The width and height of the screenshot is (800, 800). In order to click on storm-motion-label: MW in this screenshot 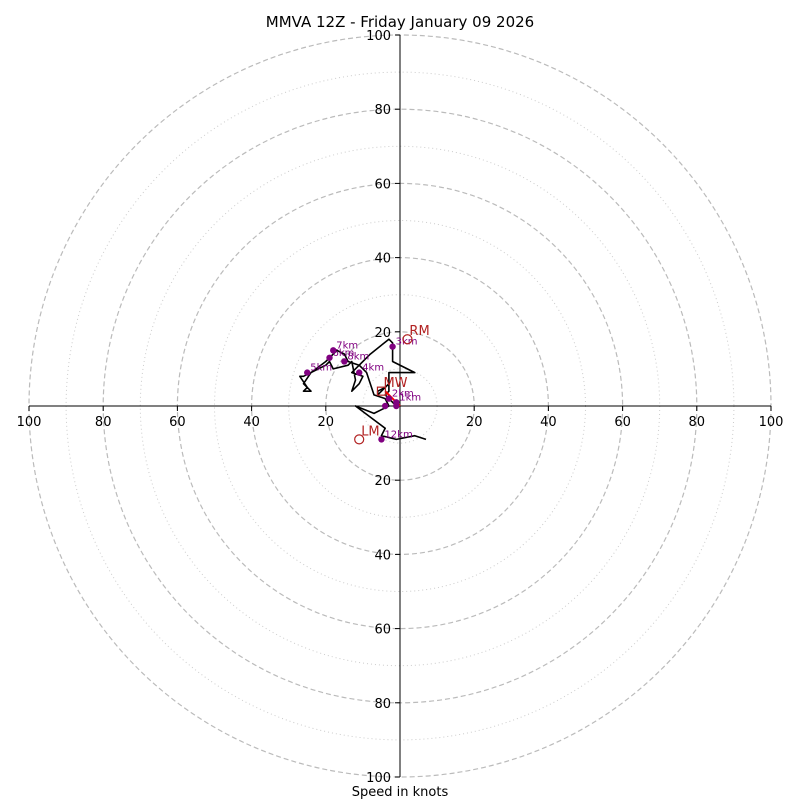, I will do `click(395, 383)`.